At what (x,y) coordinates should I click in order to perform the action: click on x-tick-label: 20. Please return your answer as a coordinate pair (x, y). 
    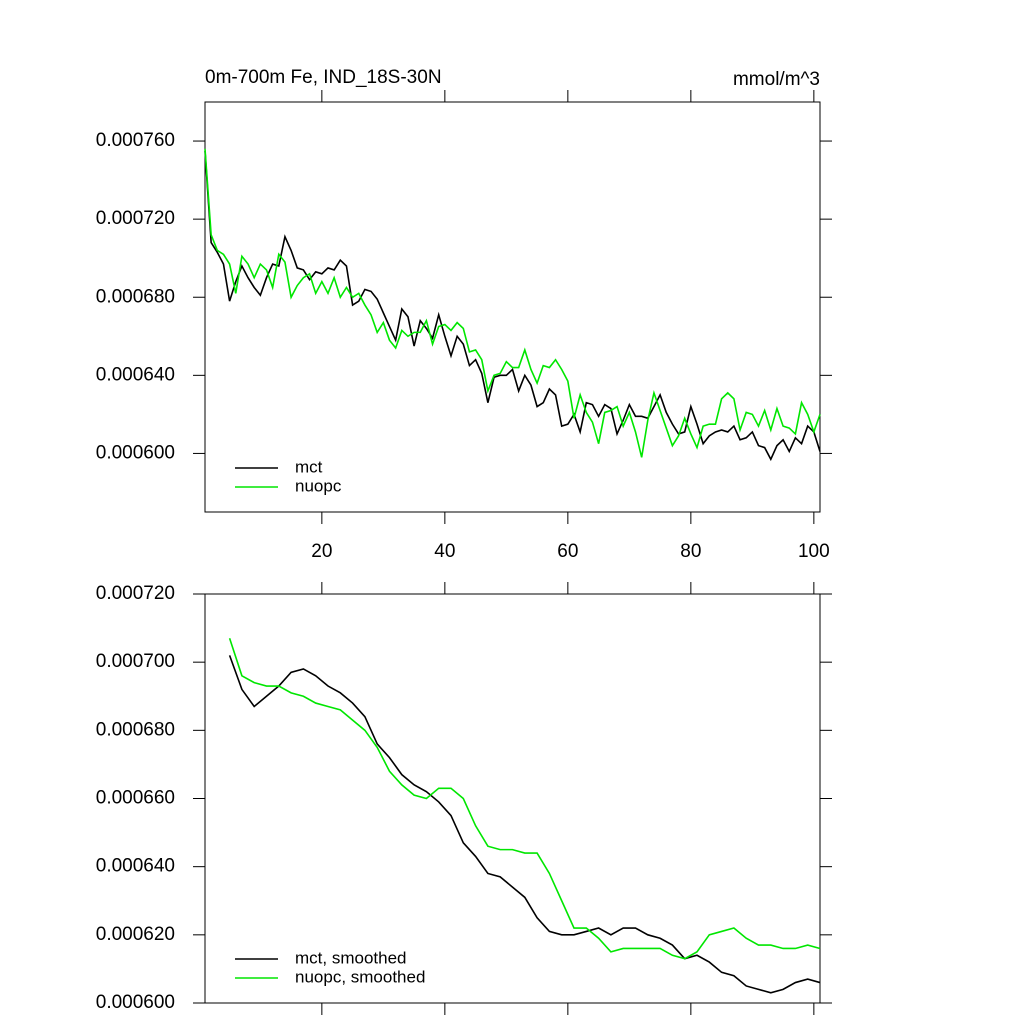
    Looking at the image, I should click on (321, 551).